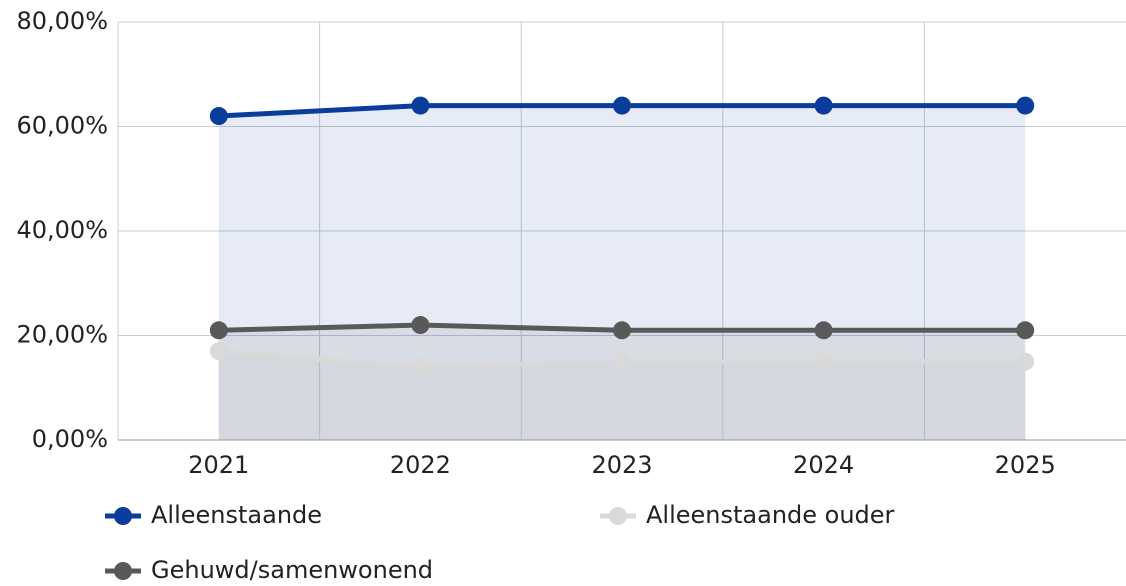  I want to click on y-tick-label: 20,00%, so click(62, 335).